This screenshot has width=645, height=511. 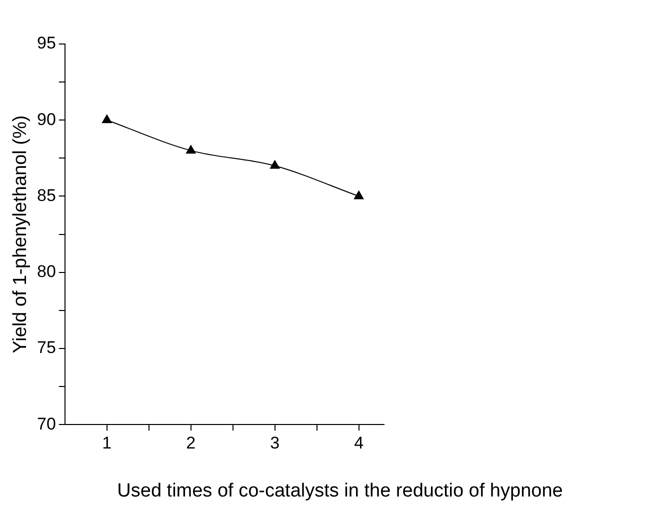 What do you see at coordinates (107, 442) in the screenshot?
I see `x-tick-label: 1` at bounding box center [107, 442].